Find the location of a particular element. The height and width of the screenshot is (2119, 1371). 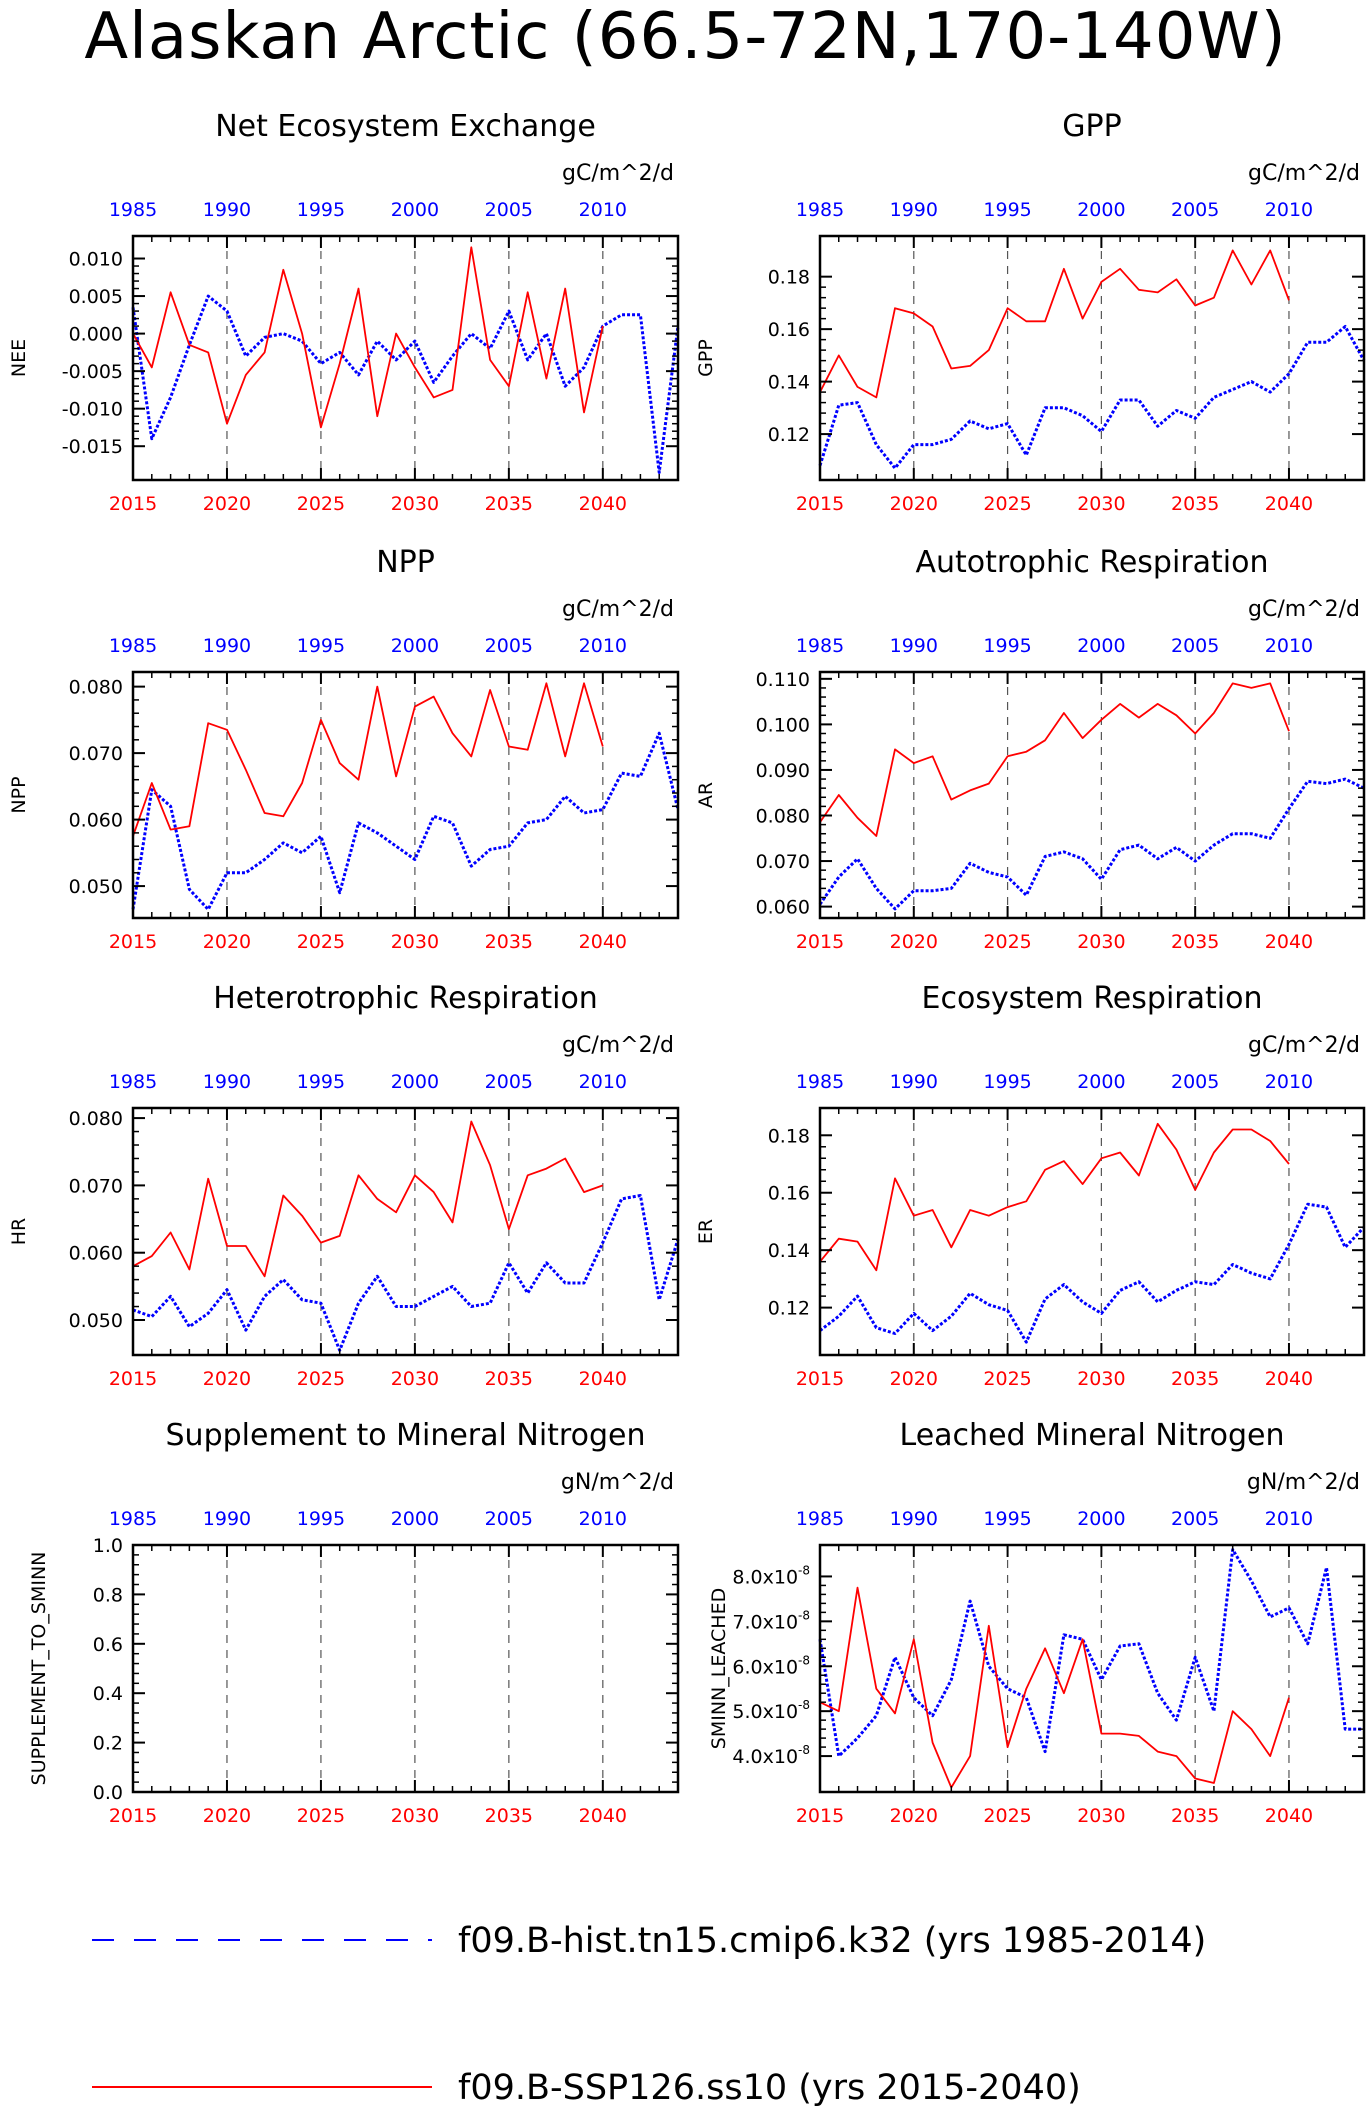

y-tick-label: 0.090 is located at coordinates (783, 771).